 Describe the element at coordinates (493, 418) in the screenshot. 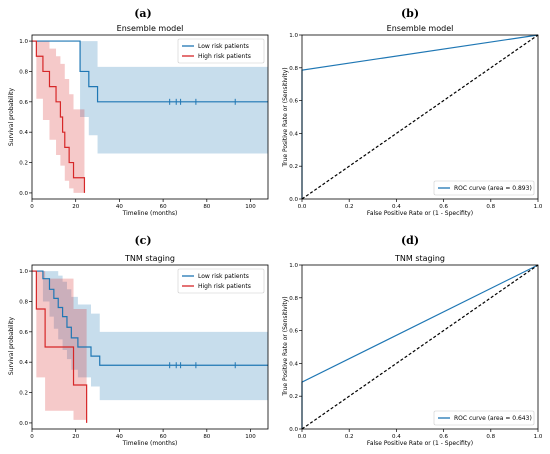

I see `legend-entry: ROC curve (area = 0.643)` at that location.